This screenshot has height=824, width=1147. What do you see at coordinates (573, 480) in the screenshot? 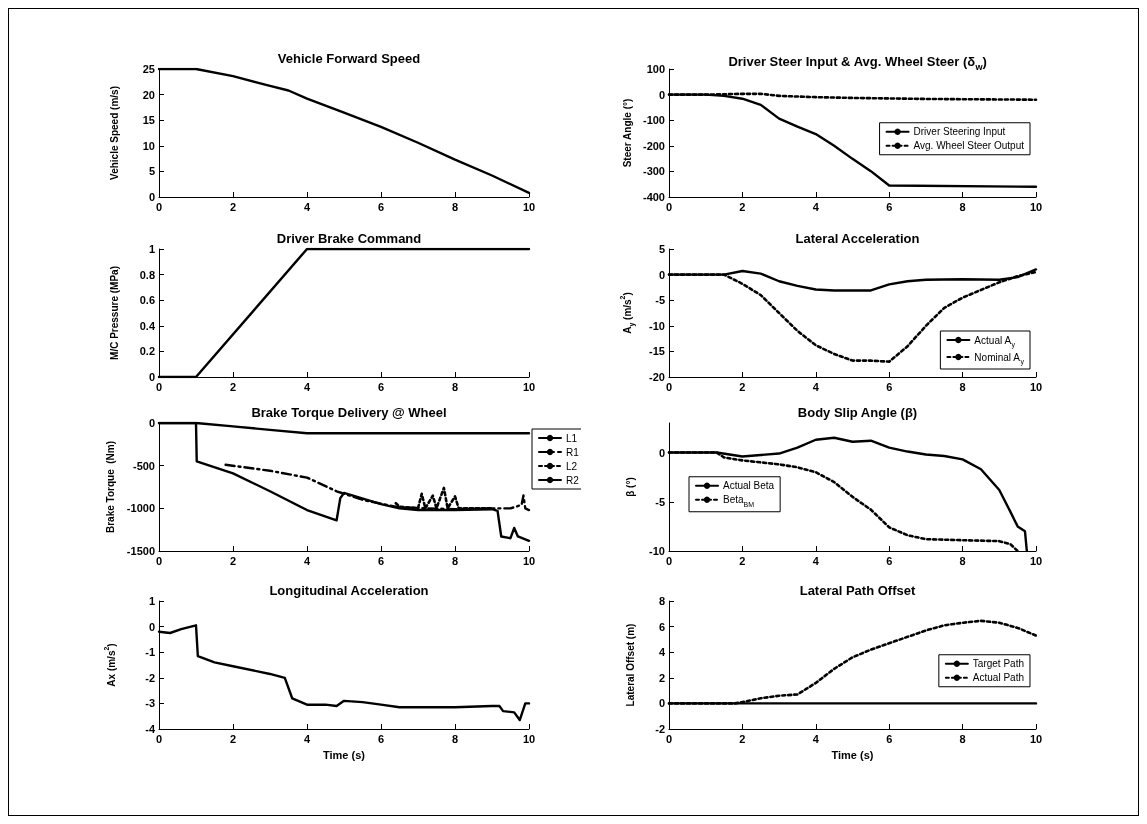
I see `legend-label: R2` at bounding box center [573, 480].